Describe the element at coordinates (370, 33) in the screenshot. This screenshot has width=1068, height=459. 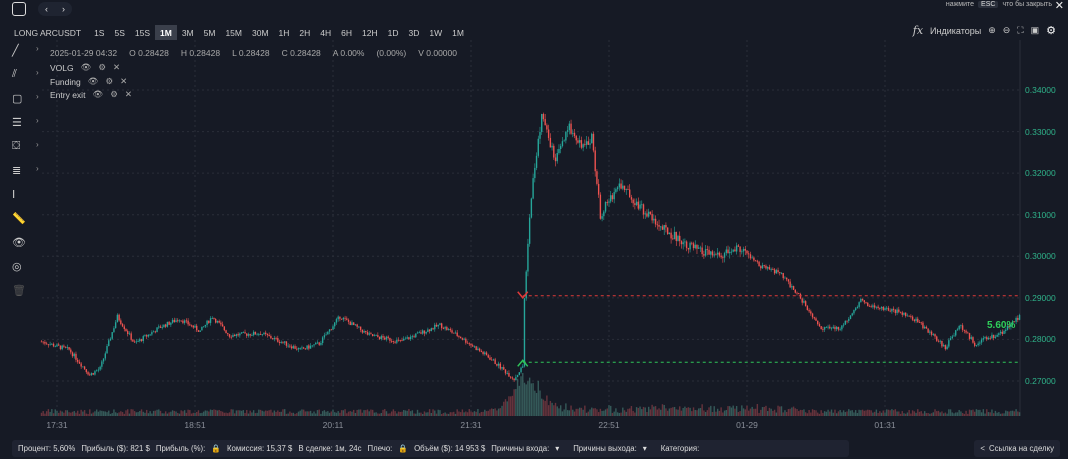
I see `timeframe-12h: 12H` at that location.